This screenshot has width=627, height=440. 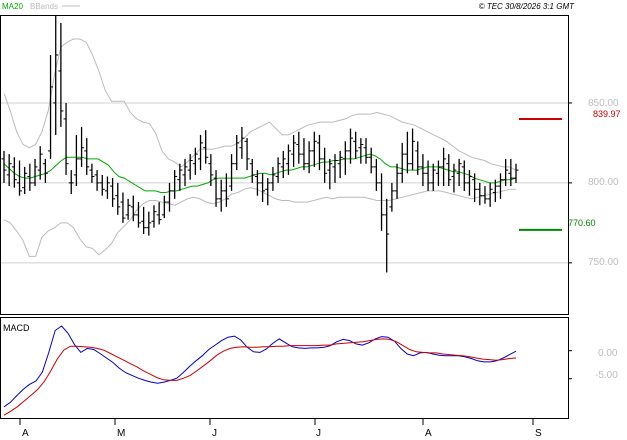 What do you see at coordinates (607, 114) in the screenshot?
I see `resistance-label: 839.97` at bounding box center [607, 114].